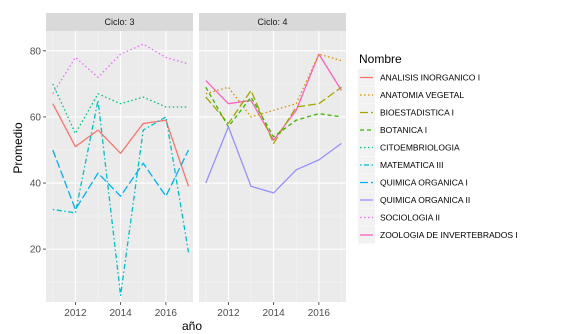 Image resolution: width=577 pixels, height=334 pixels. I want to click on legend-item-anatomia-vegetal: ANATOMIA VEGETAL, so click(411, 95).